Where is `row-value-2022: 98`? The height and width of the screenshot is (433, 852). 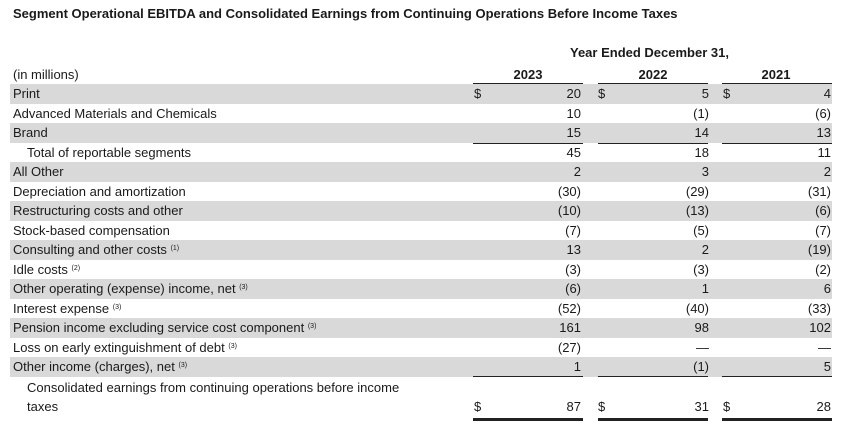
row-value-2022: 98 is located at coordinates (701, 327).